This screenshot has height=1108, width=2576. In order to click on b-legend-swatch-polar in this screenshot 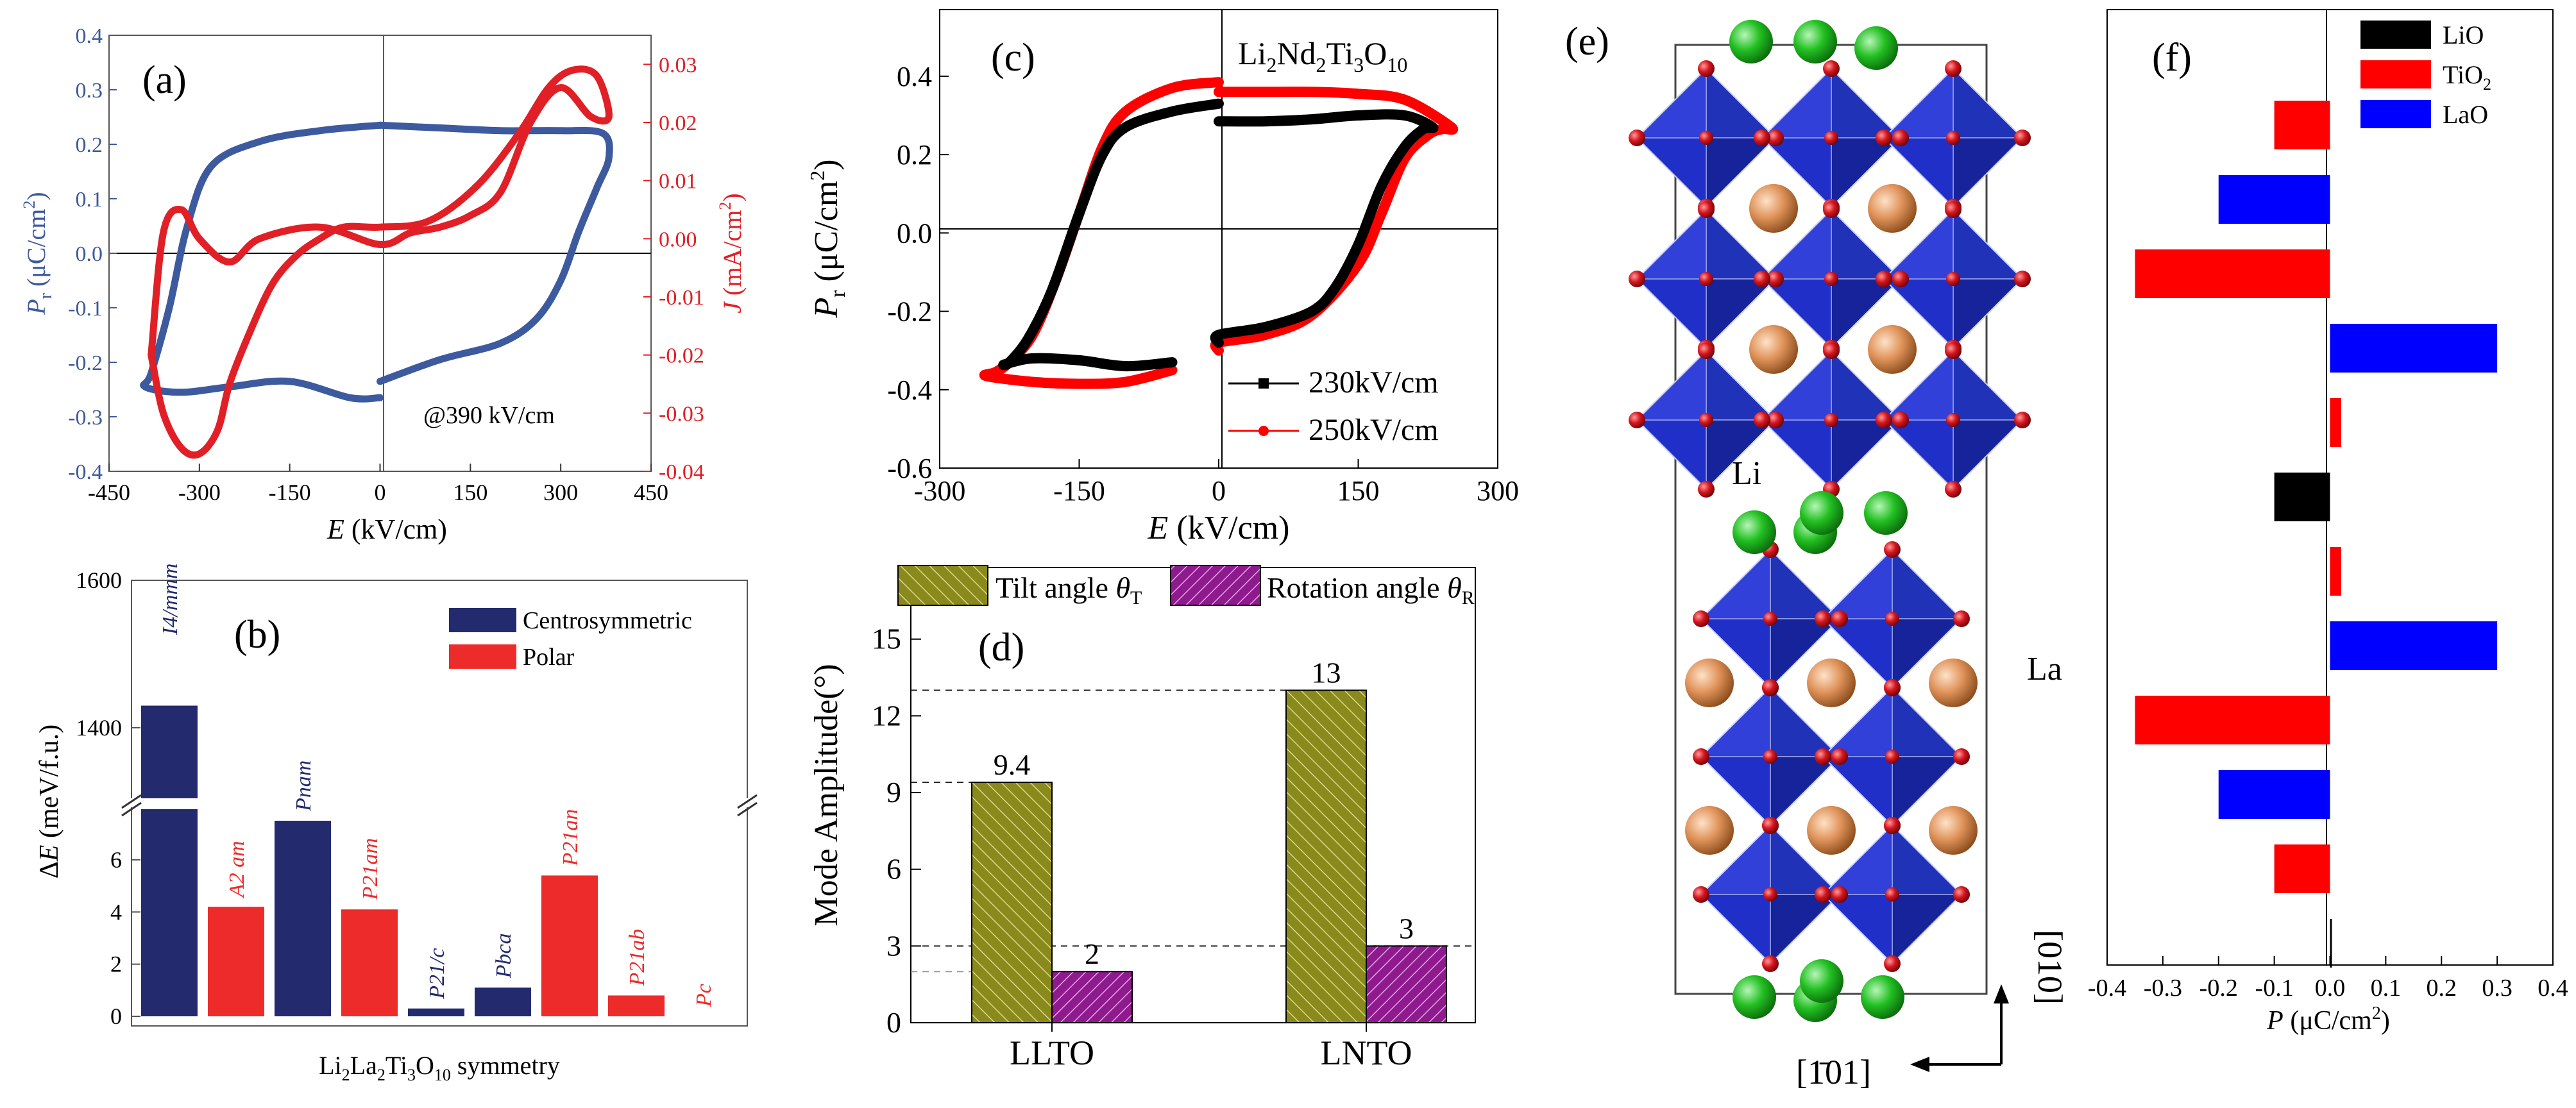, I will do `click(482, 656)`.